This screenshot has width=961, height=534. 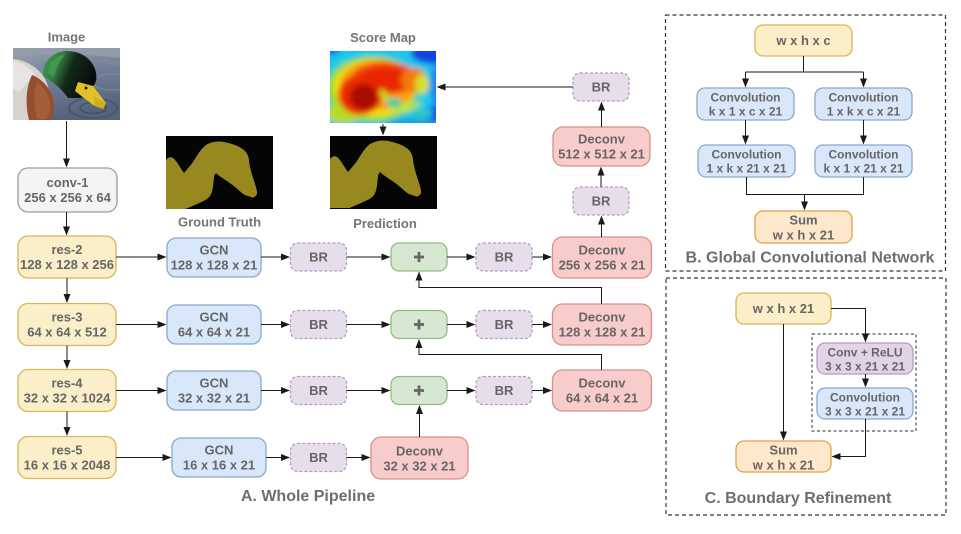 What do you see at coordinates (68, 197) in the screenshot?
I see `svg-text: 256 x 256 x 64` at bounding box center [68, 197].